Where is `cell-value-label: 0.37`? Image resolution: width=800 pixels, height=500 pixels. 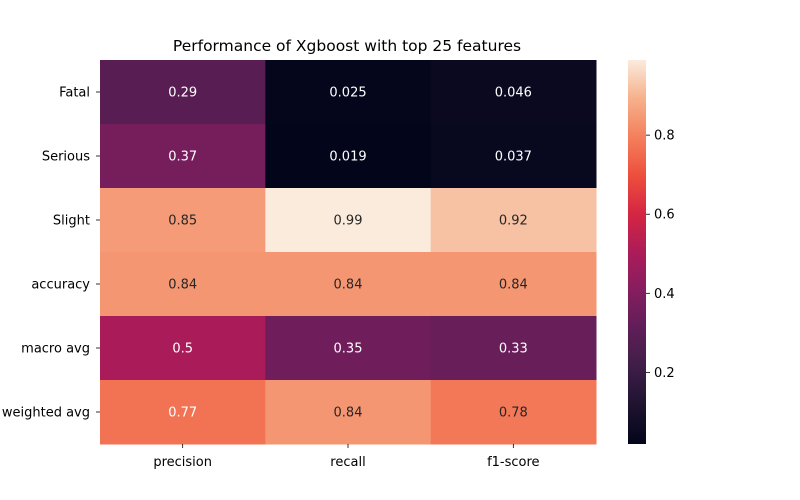 cell-value-label: 0.37 is located at coordinates (182, 157).